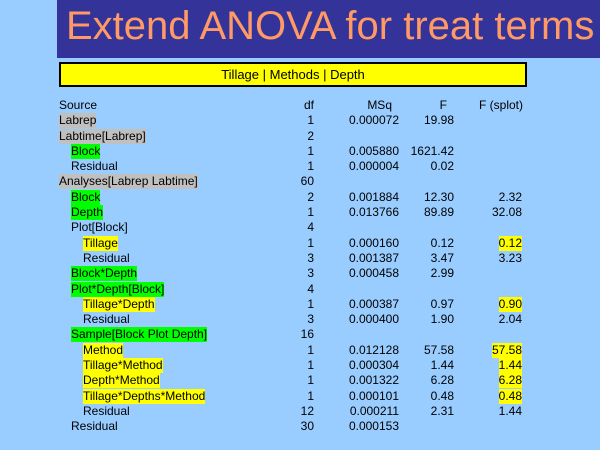 This screenshot has height=450, width=600. What do you see at coordinates (330, 26) in the screenshot?
I see `slide-title: Extend ANOVA for treat terms` at bounding box center [330, 26].